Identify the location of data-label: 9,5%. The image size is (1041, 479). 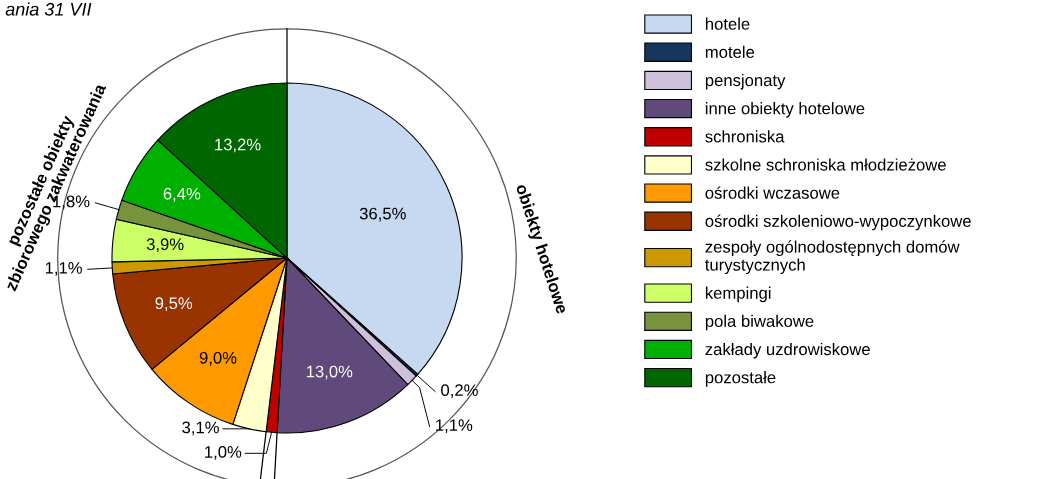
(174, 304).